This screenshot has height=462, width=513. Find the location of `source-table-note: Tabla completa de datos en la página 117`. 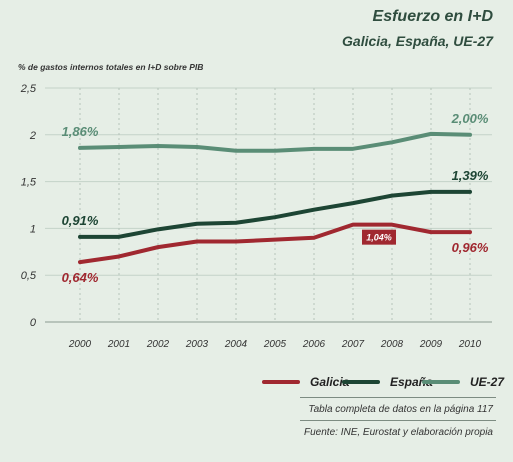

source-table-note: Tabla completa de datos en la página 117 is located at coordinates (400, 409).